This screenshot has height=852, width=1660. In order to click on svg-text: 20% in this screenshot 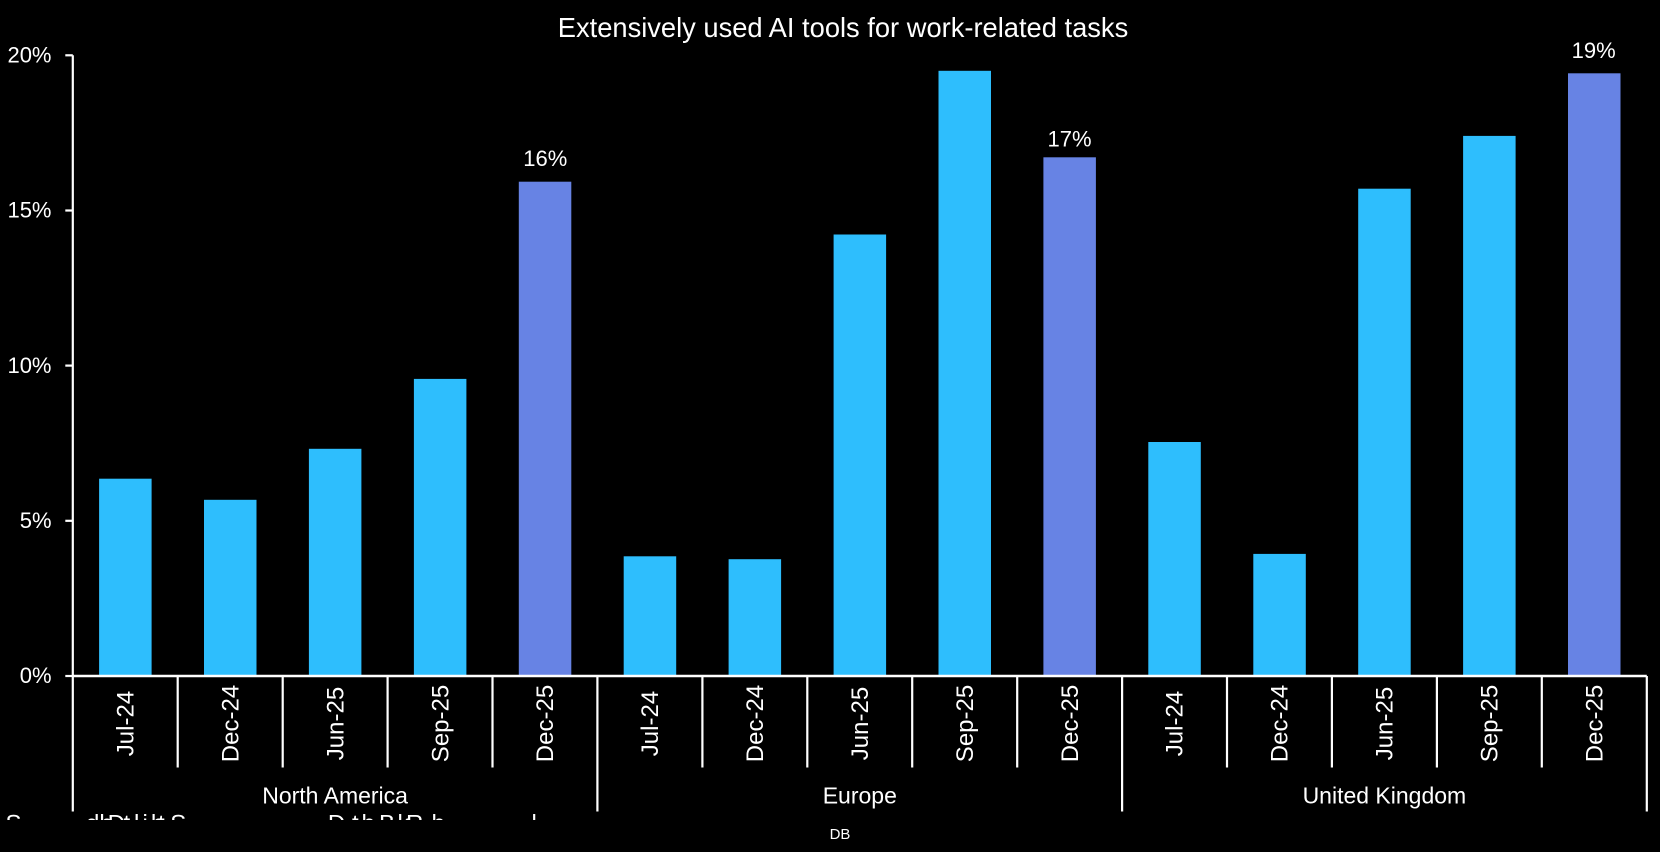, I will do `click(29, 55)`.